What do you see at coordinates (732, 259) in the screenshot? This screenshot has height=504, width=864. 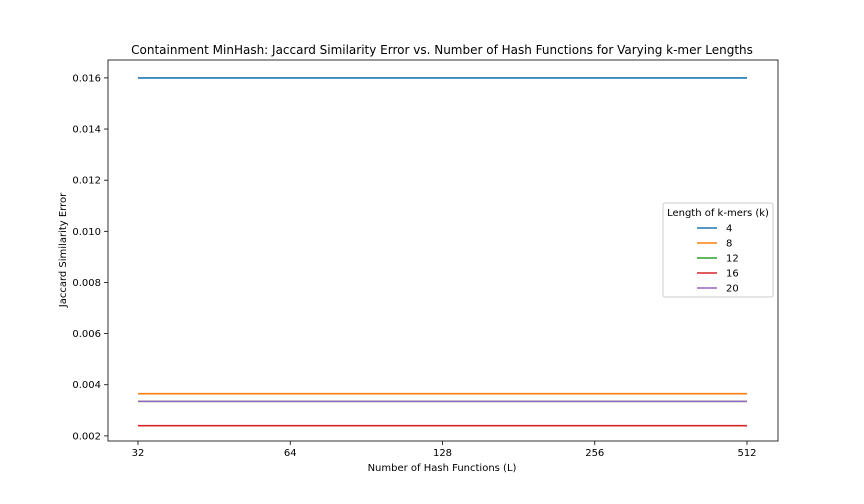 I see `legend-label: 12` at bounding box center [732, 259].